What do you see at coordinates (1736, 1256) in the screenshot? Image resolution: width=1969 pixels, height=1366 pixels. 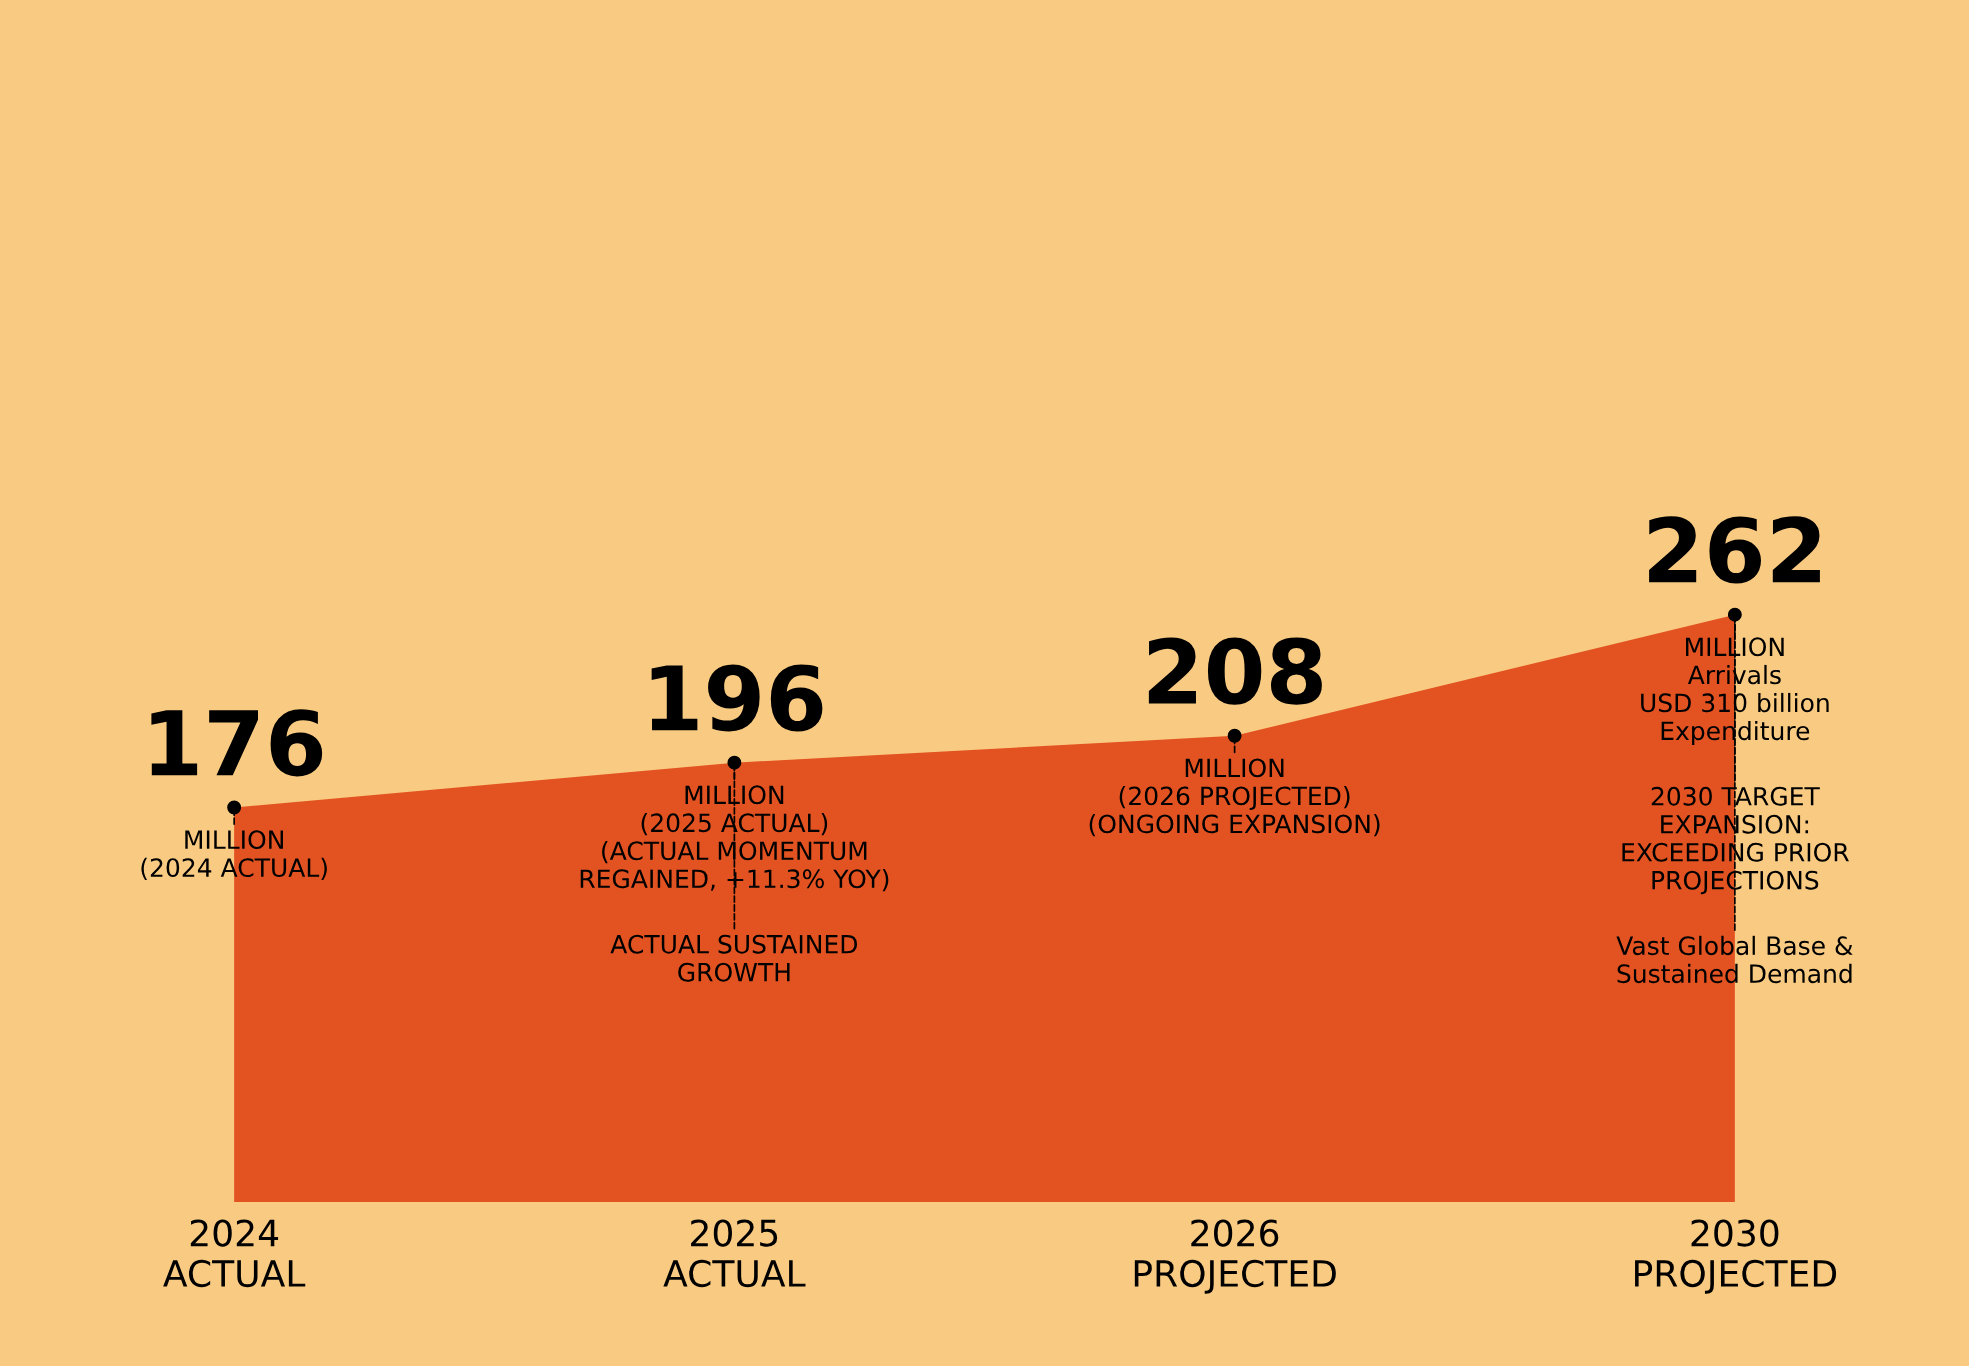 I see `x-tick-label: 2030 PROJECTED` at bounding box center [1736, 1256].